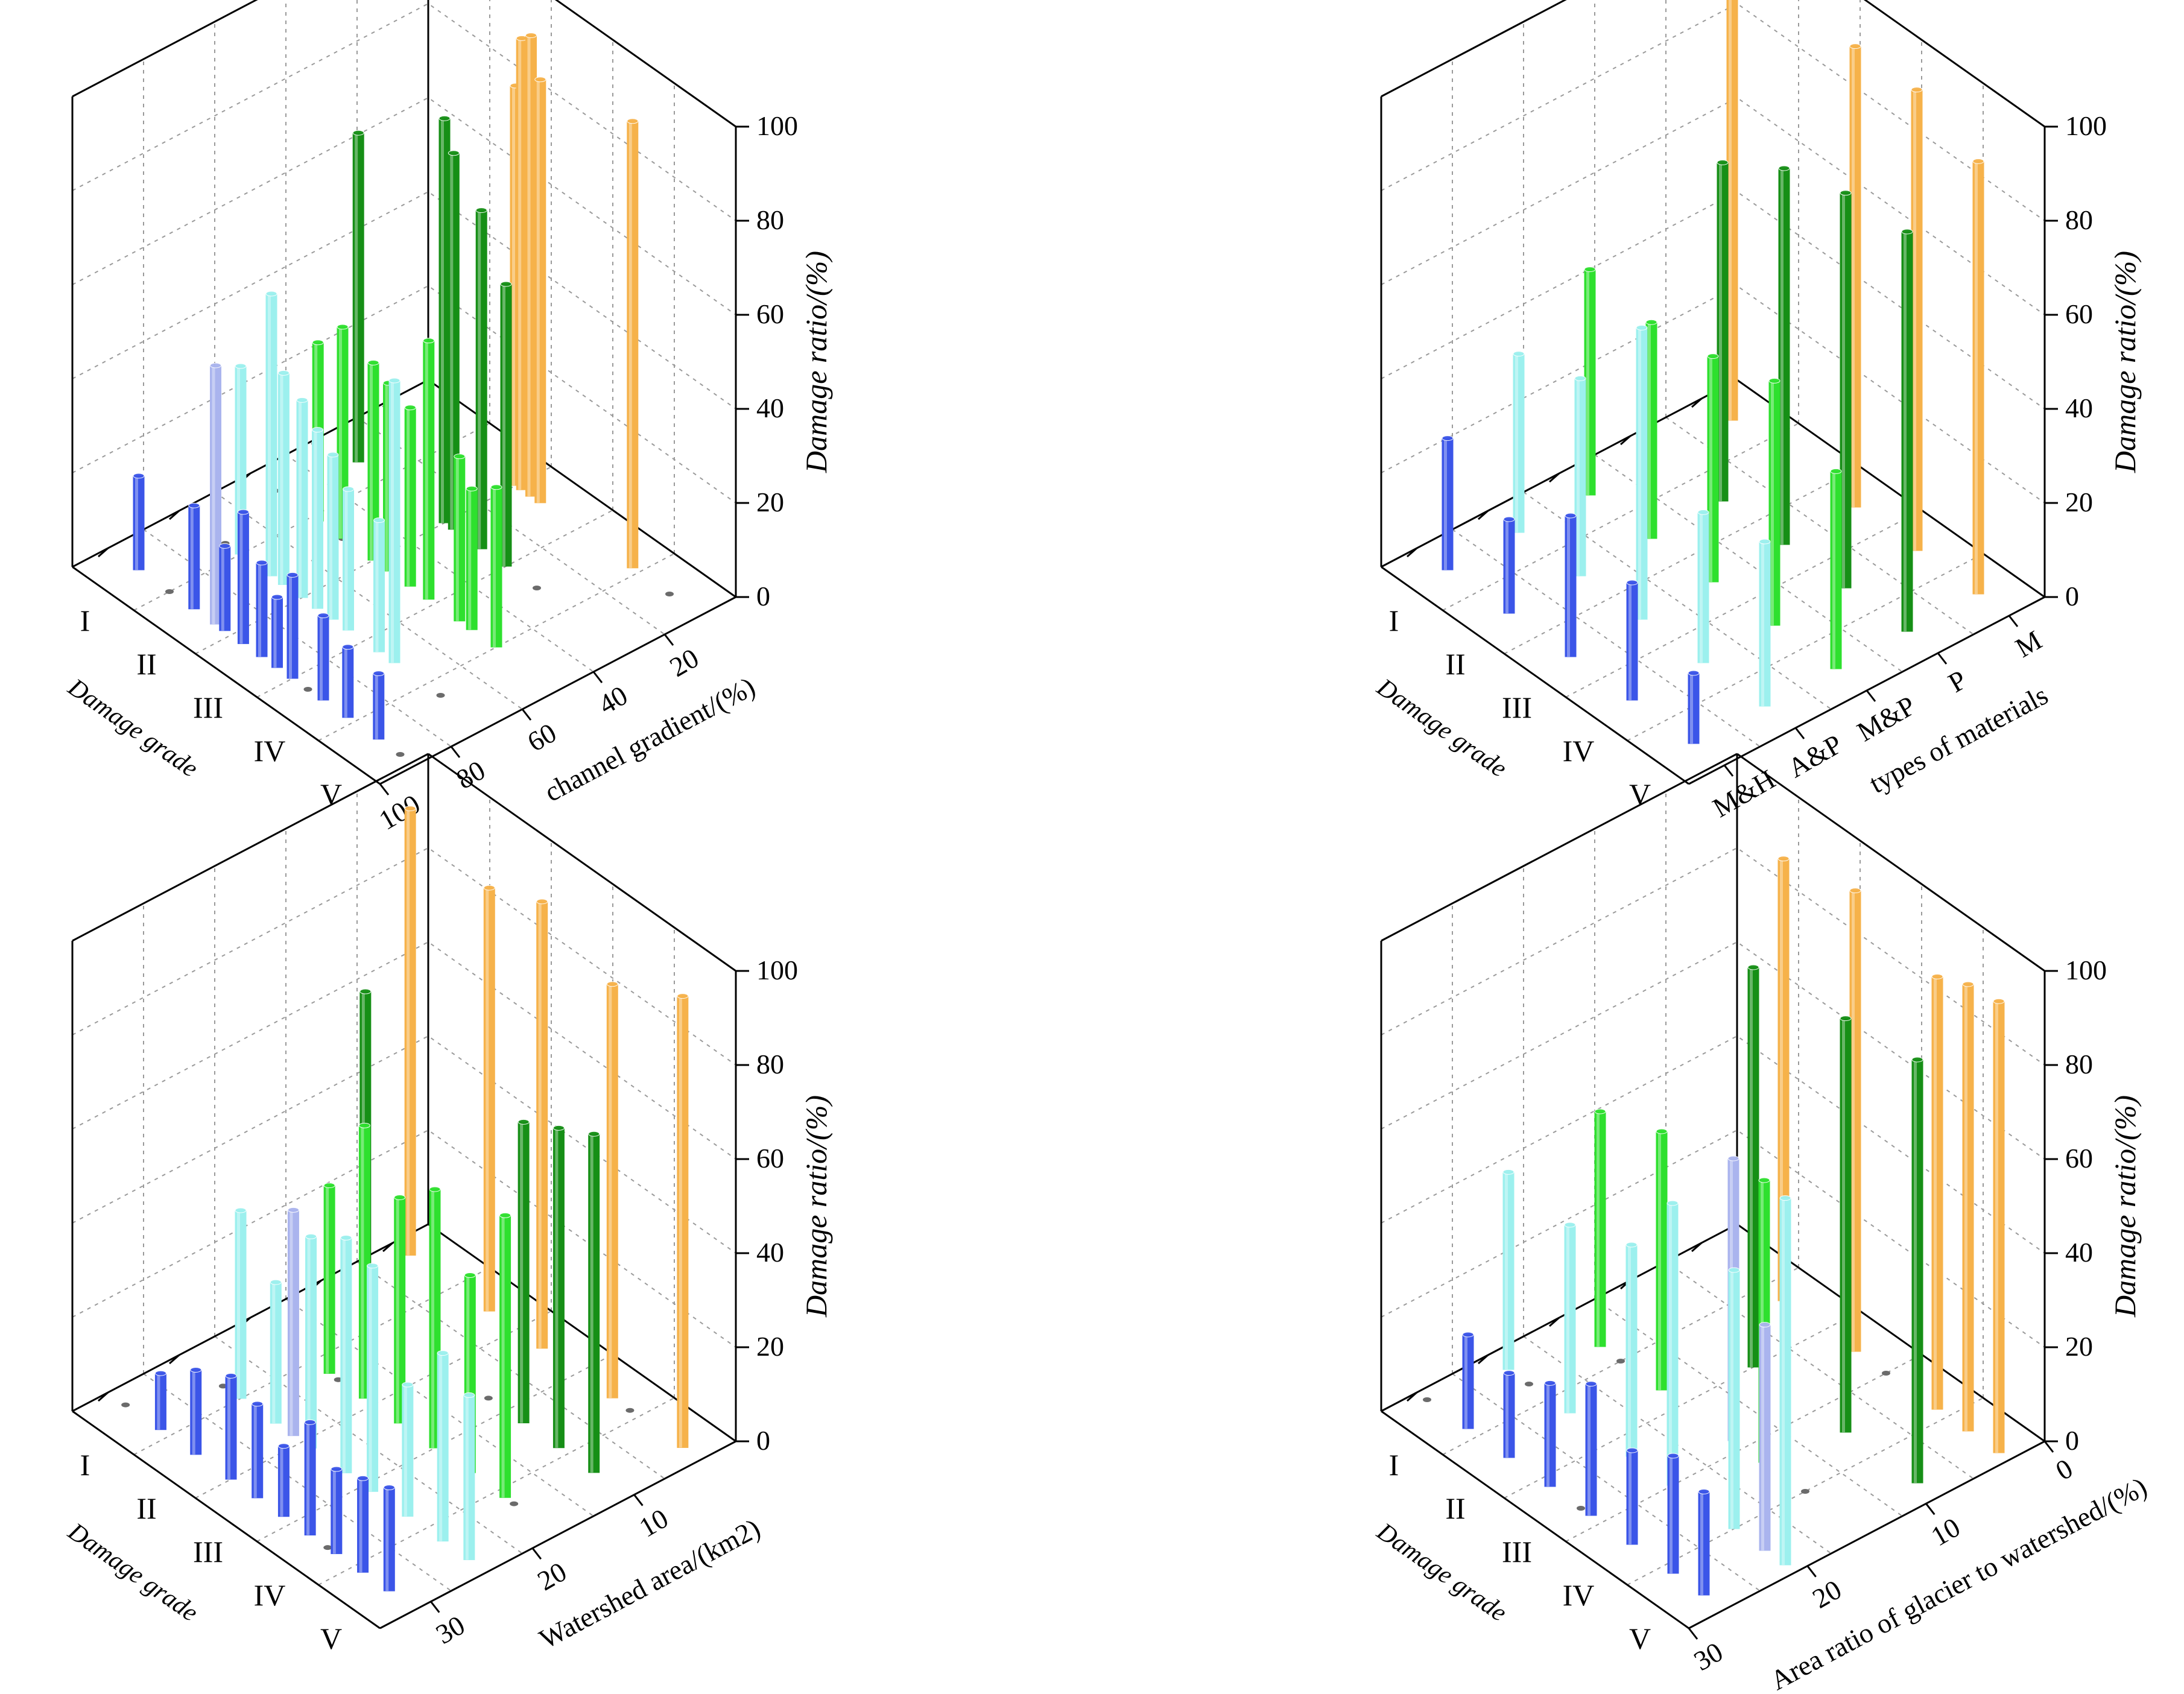  Describe the element at coordinates (770, 314) in the screenshot. I see `z-tick-label: 60` at that location.